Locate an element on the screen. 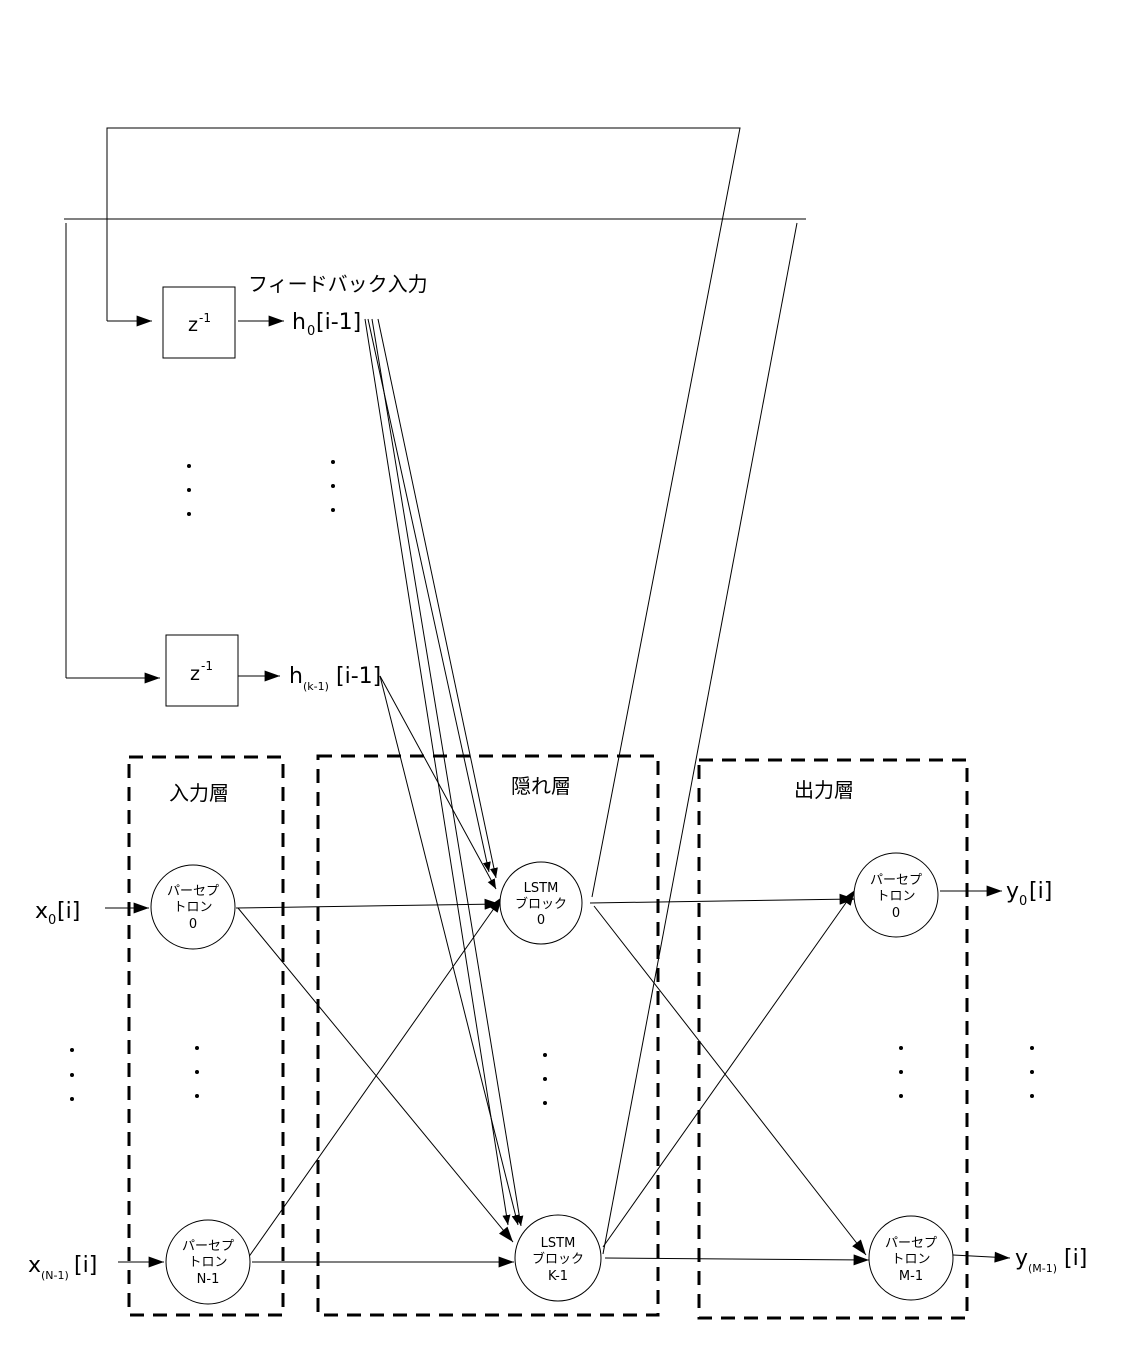  input-label-x0: x 0 [i] is located at coordinates (57, 913).